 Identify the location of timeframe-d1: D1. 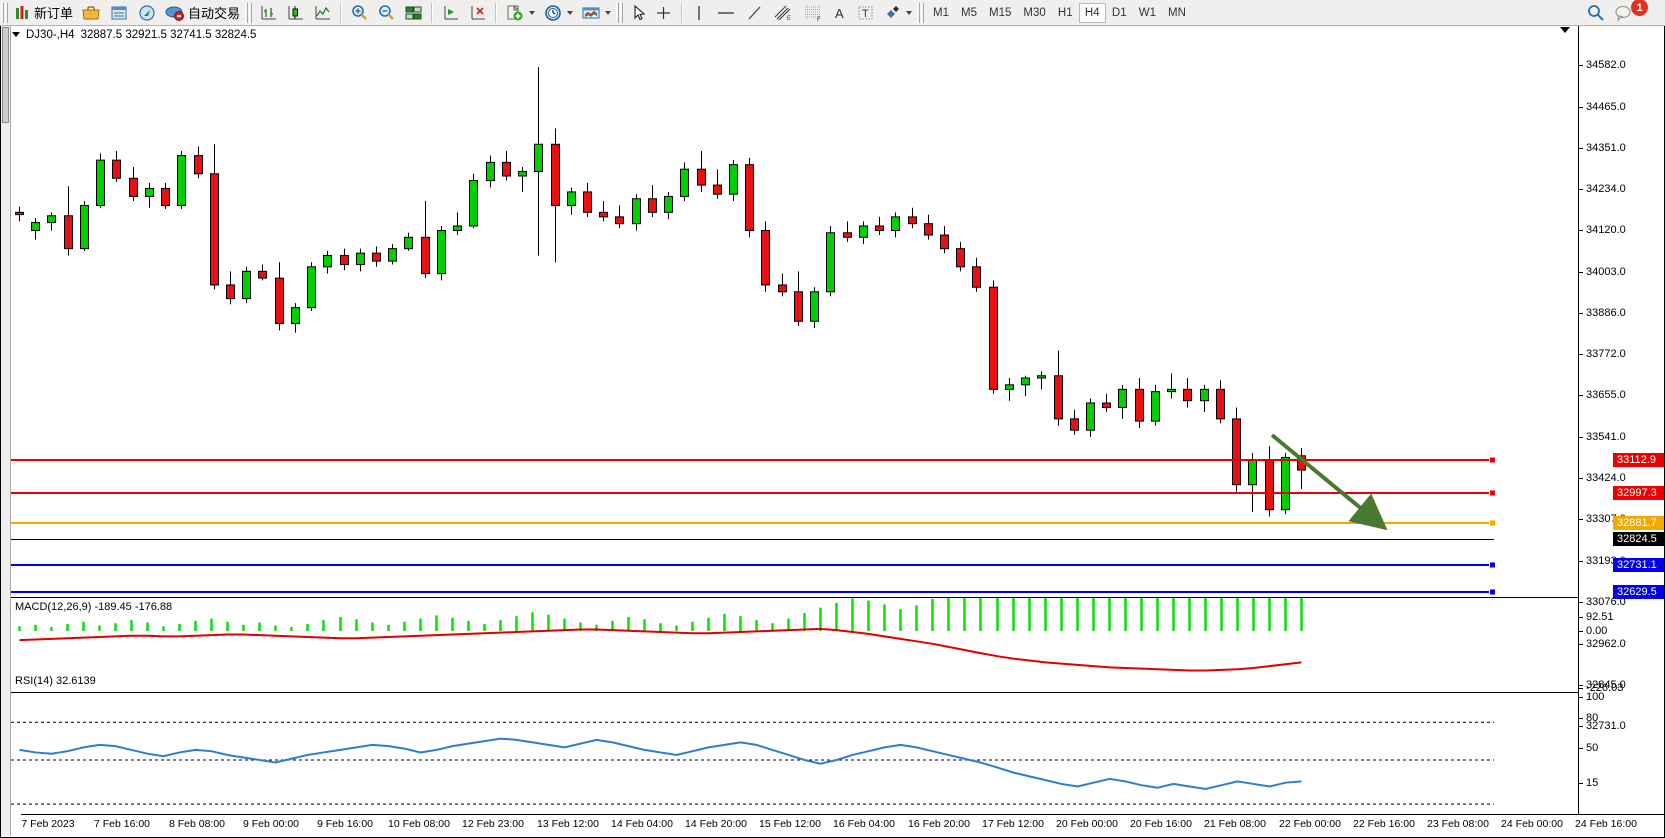
(1119, 12).